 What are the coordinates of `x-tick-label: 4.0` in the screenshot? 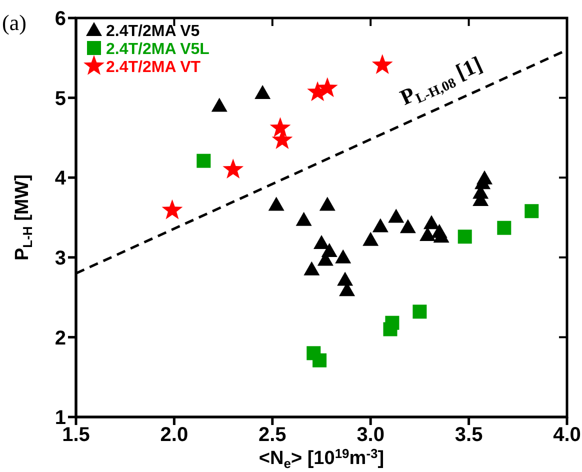 It's located at (567, 435).